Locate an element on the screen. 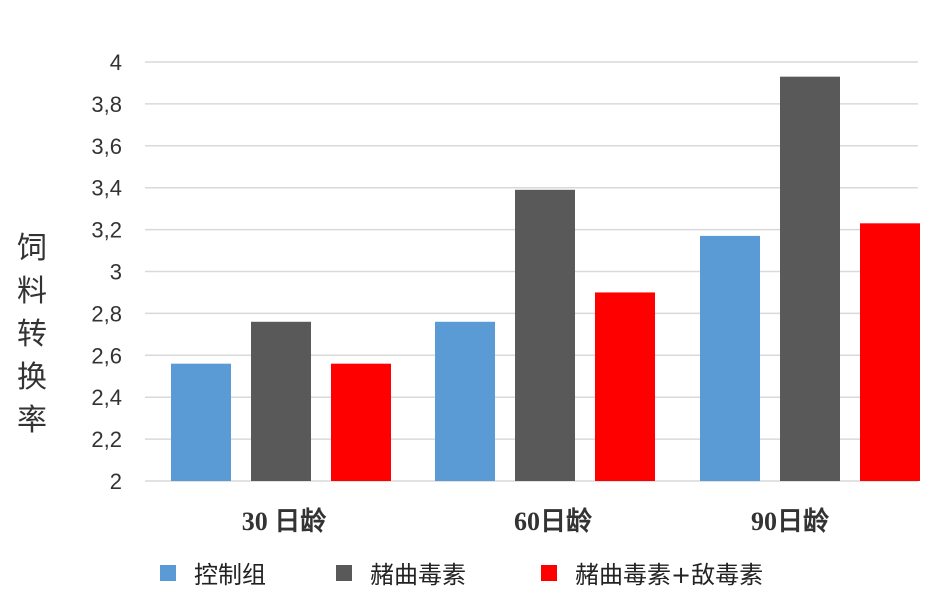  x-axis-category-labels: 30 日龄 60日龄 90日龄 is located at coordinates (536, 521).